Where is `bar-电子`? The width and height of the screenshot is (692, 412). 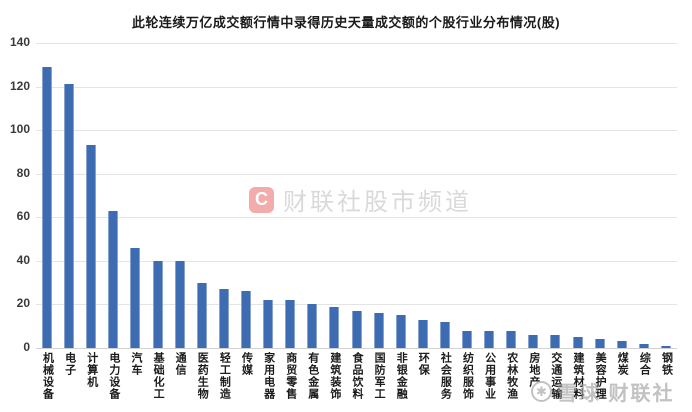 bar-电子 is located at coordinates (69, 216).